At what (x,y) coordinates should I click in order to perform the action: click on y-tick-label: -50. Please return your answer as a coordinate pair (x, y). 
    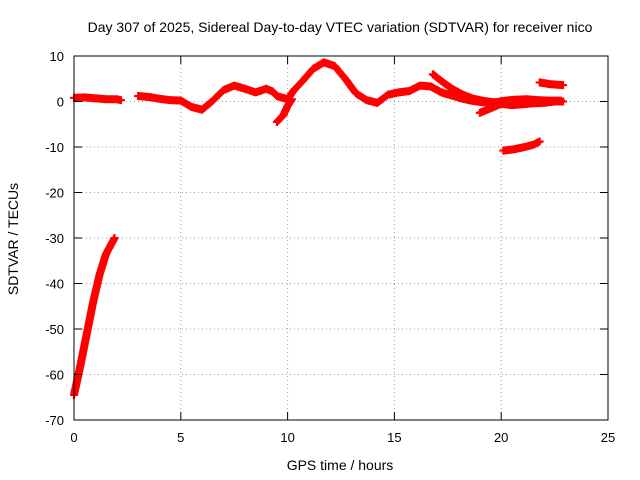
    Looking at the image, I should click on (54, 329).